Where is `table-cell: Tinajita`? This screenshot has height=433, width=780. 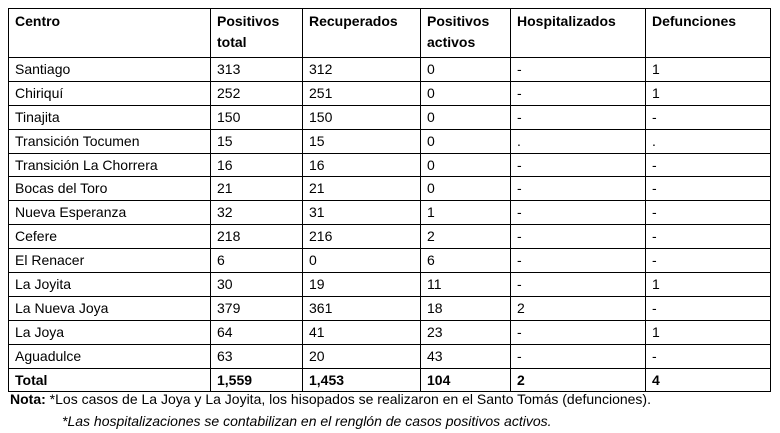 table-cell: Tinajita is located at coordinates (109, 117).